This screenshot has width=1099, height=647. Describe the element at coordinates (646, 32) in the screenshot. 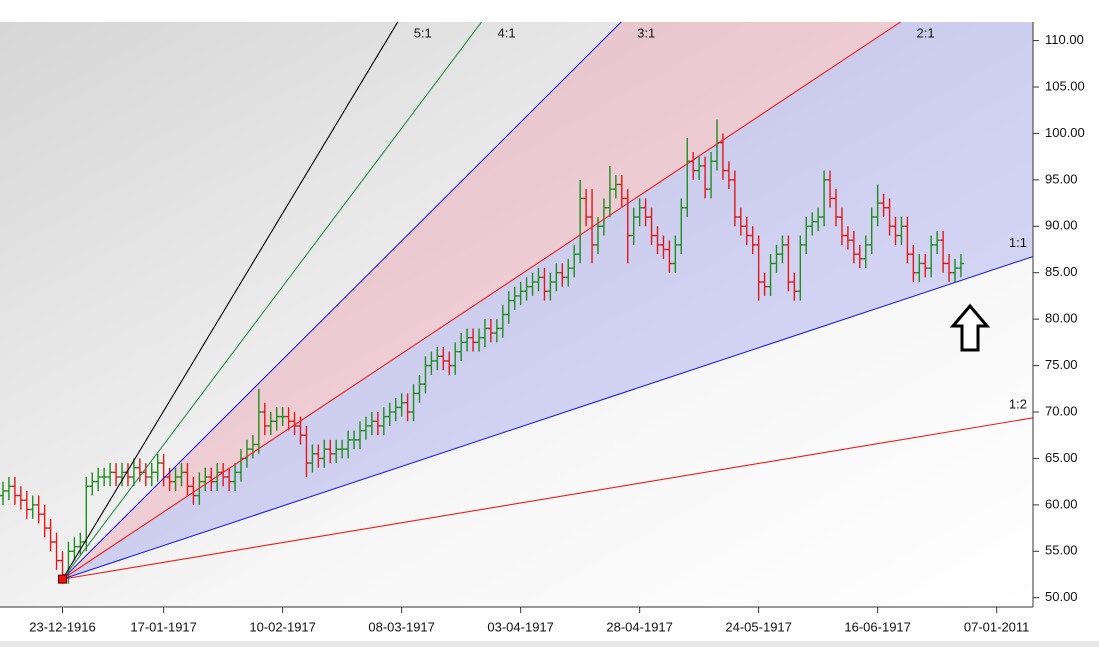

I see `fan-label: 3:1` at that location.